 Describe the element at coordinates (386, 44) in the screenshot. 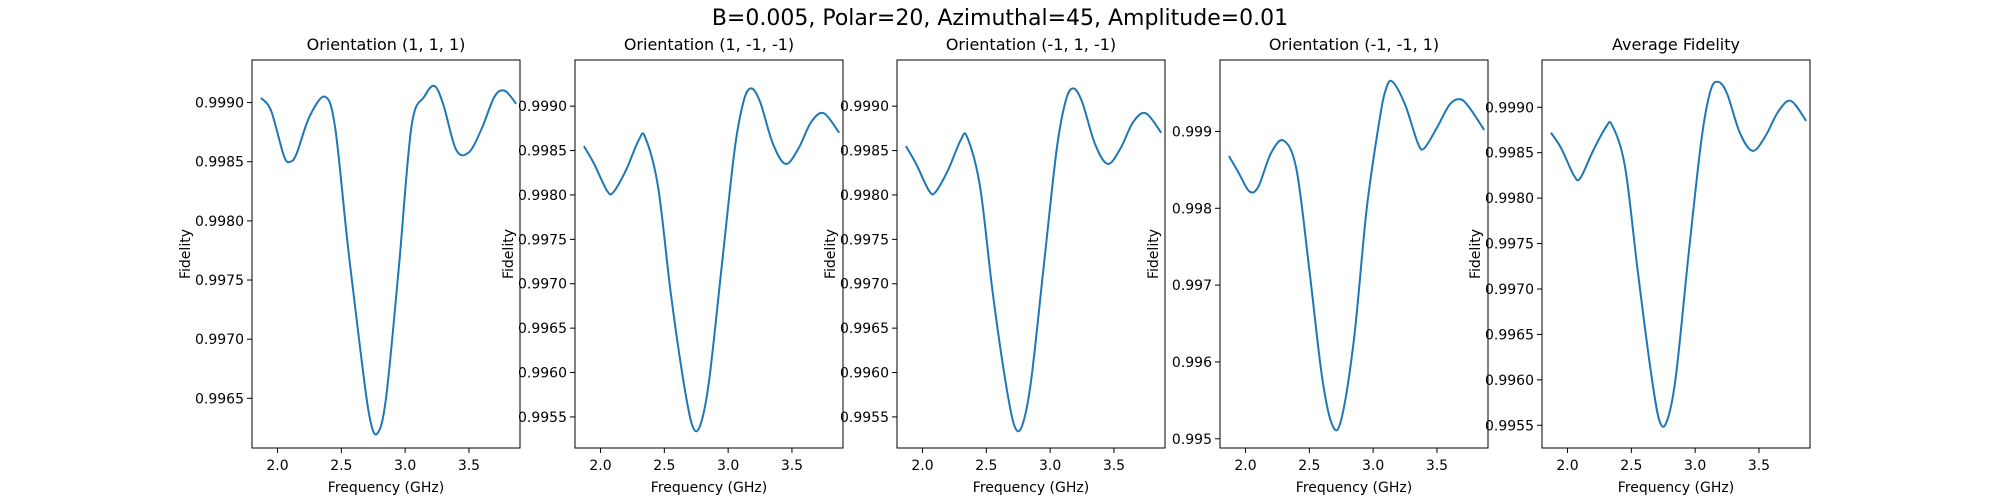

I see `subplot-title: Orientation (1, 1, 1)` at that location.